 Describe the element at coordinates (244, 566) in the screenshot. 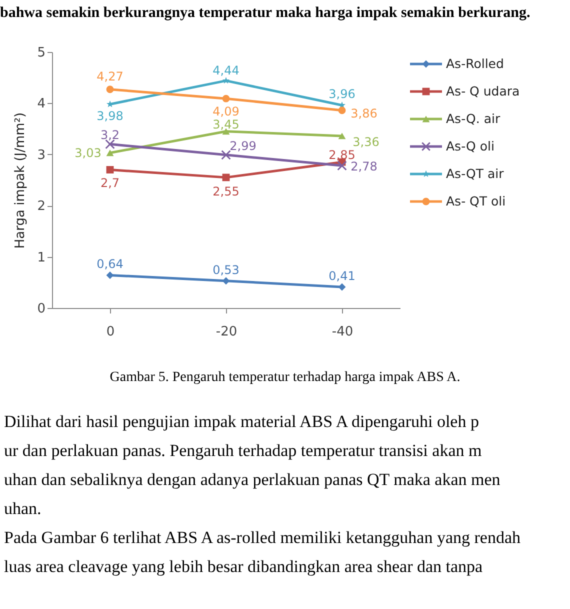

I see `text: luas area cleavage yang lebih besar dibandingkan area shear dan tanpa` at that location.